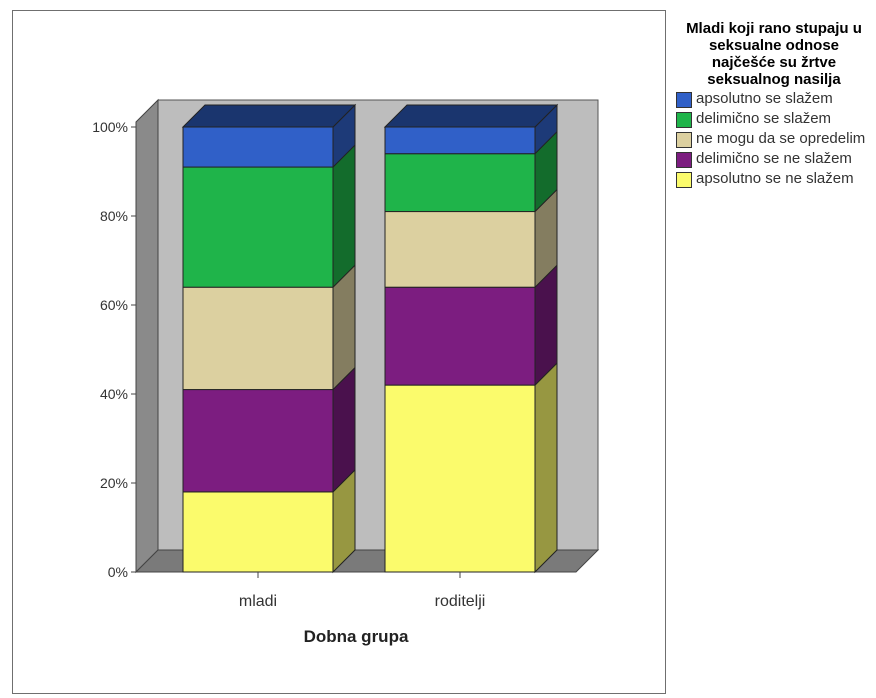 This screenshot has width=876, height=698. I want to click on legend-item: delimično se slažem, so click(774, 119).